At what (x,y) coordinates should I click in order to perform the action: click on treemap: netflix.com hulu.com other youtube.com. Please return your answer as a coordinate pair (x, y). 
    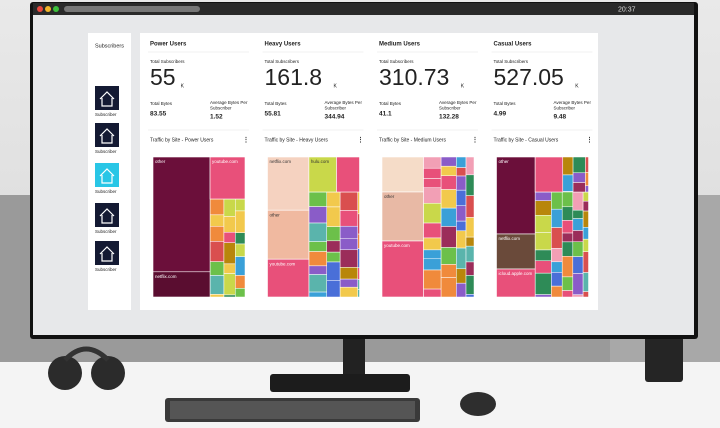
    Looking at the image, I should click on (313, 227).